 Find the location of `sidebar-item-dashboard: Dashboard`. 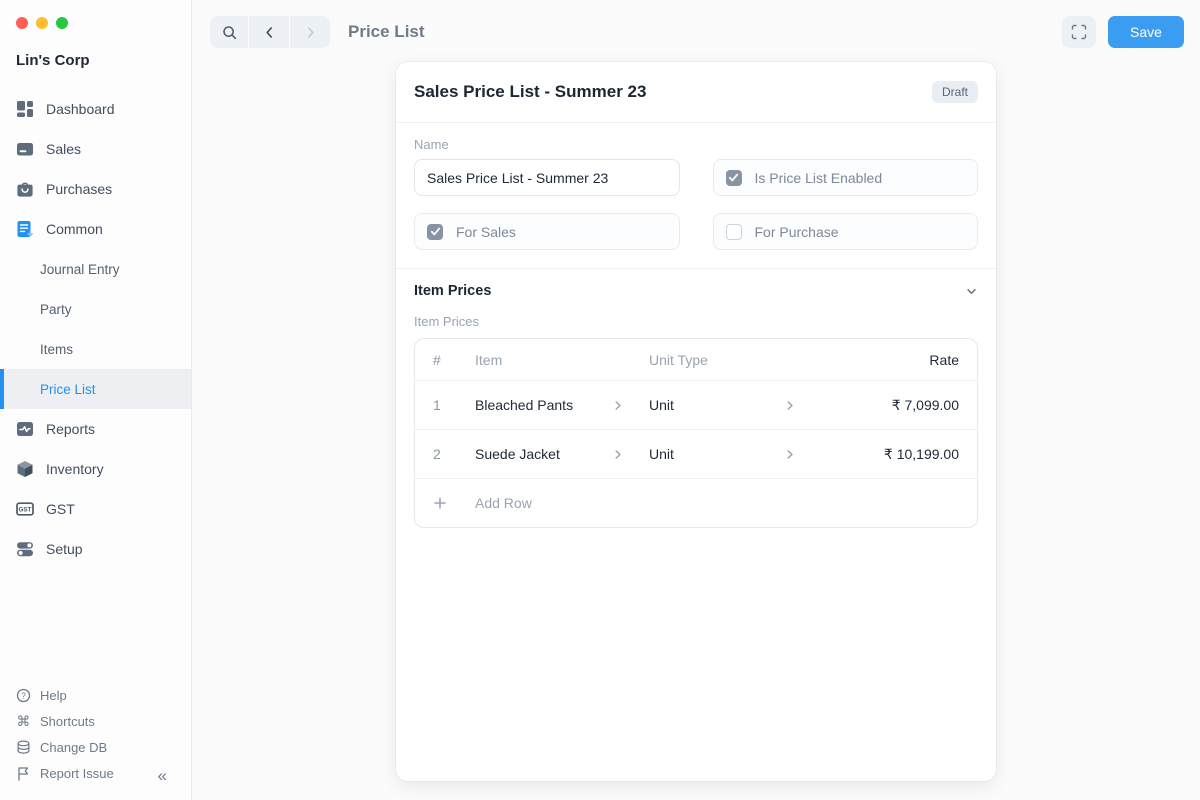

sidebar-item-dashboard: Dashboard is located at coordinates (95, 109).